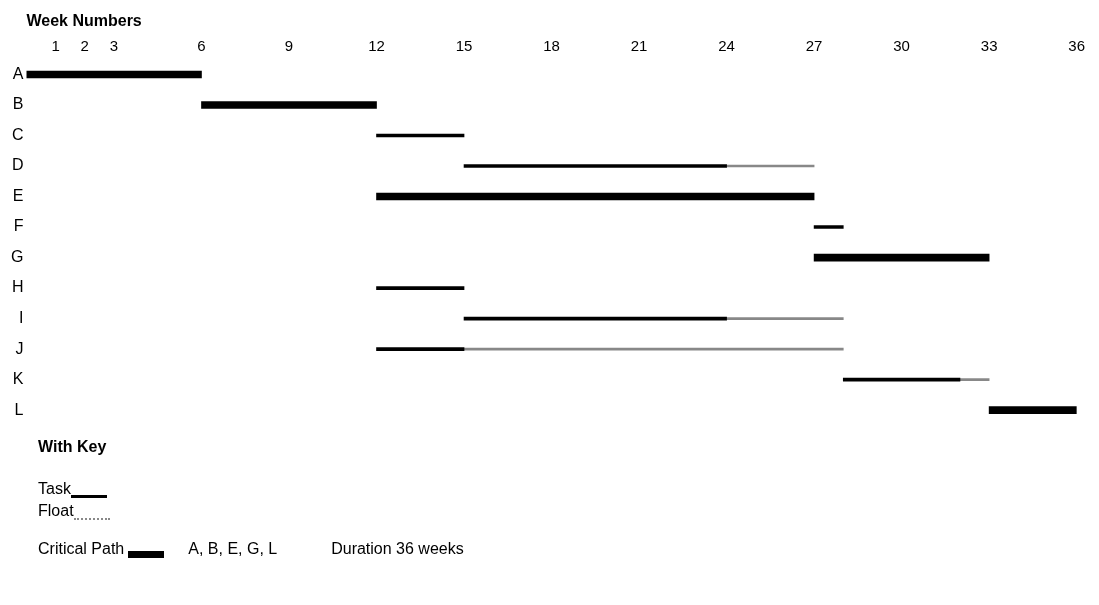 The width and height of the screenshot is (1099, 605). Describe the element at coordinates (1076, 46) in the screenshot. I see `x-tick-label: 36` at that location.